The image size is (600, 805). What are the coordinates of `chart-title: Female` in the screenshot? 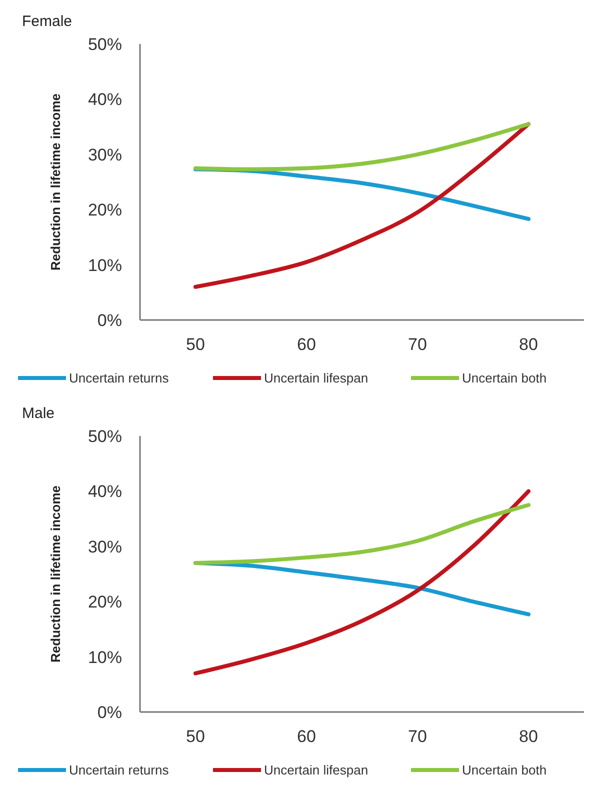 It's located at (47, 21).